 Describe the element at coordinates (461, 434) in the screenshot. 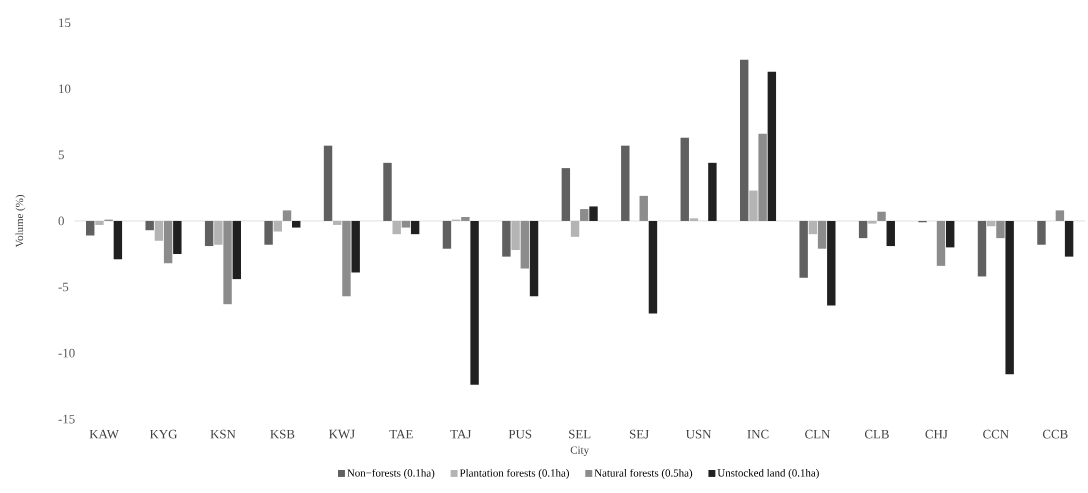

I see `x-tick-label: TAJ` at that location.